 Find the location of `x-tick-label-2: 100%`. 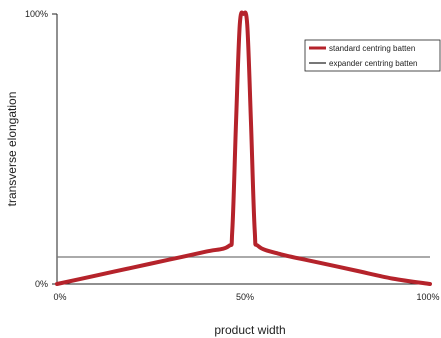

x-tick-label-2: 100% is located at coordinates (427, 297).